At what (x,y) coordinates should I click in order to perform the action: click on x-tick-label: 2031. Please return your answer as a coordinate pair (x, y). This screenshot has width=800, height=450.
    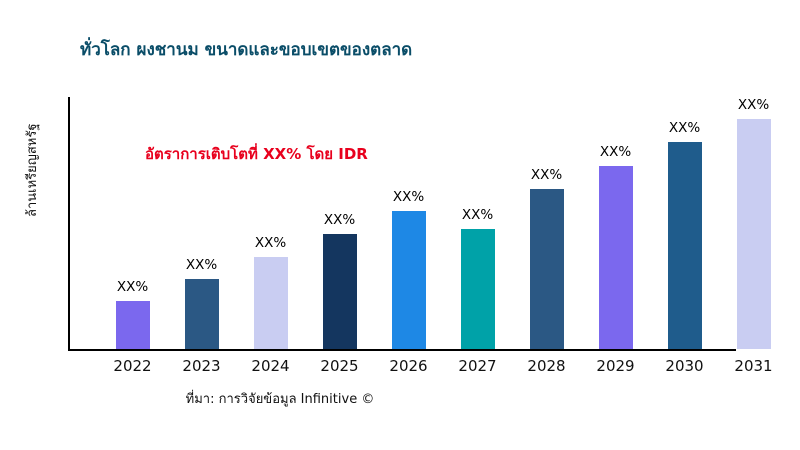
    Looking at the image, I should click on (753, 366).